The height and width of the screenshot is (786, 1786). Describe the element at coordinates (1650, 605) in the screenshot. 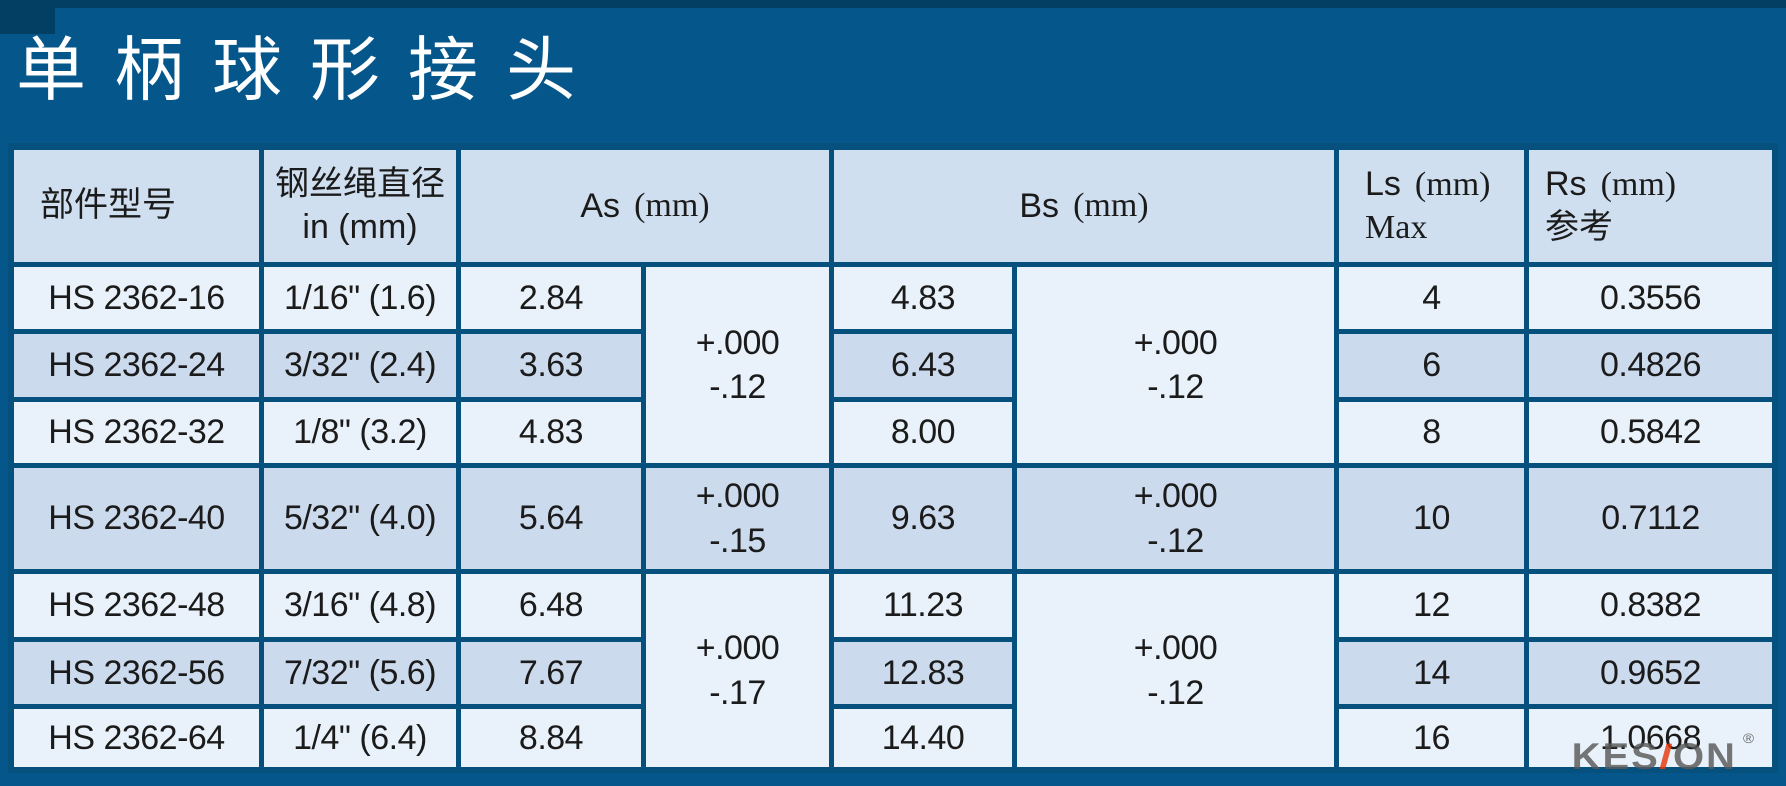

I see `rs-value-cell: 0.8382` at that location.